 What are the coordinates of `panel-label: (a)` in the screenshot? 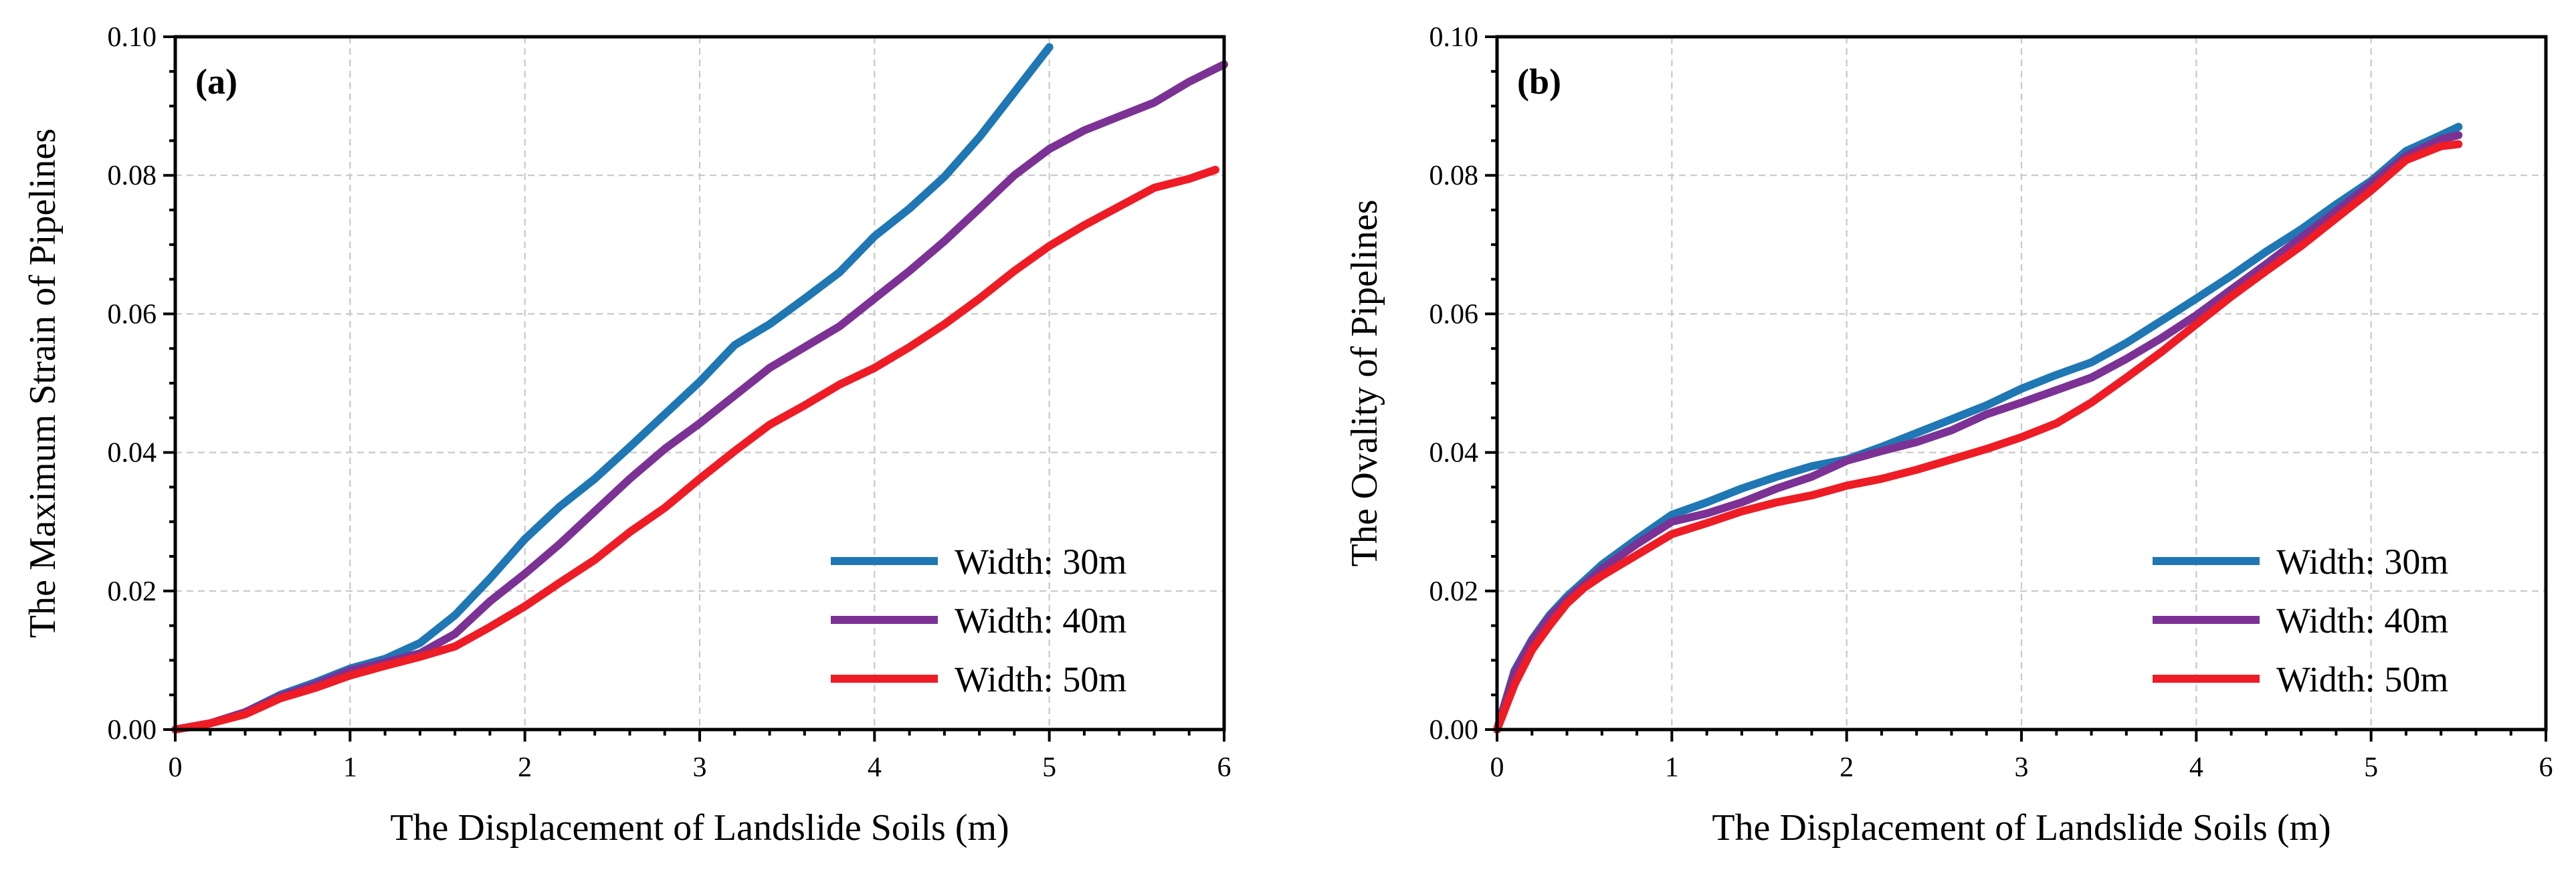 It's located at (216, 82).